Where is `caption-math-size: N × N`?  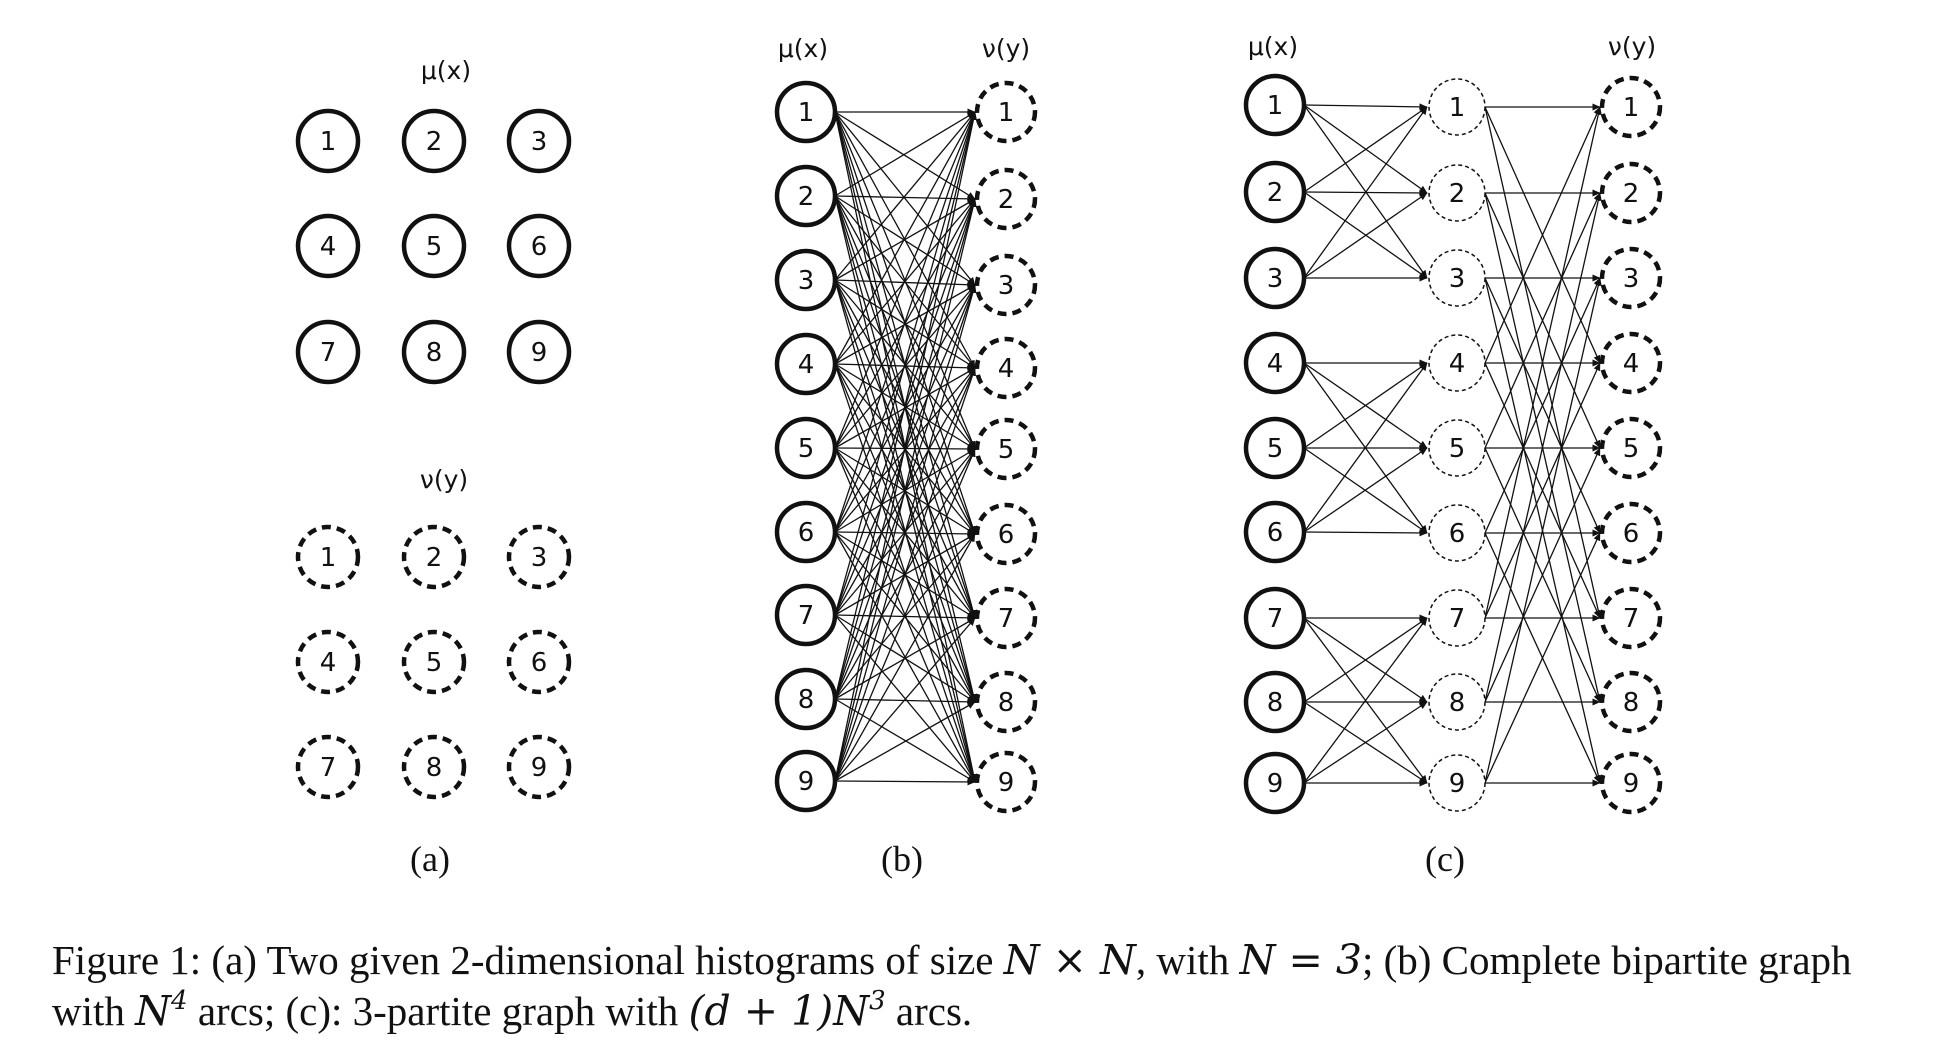 caption-math-size: N × N is located at coordinates (1069, 960).